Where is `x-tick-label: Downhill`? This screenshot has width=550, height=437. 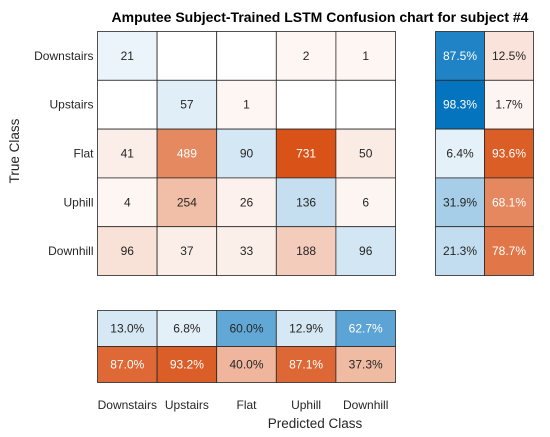 x-tick-label: Downhill is located at coordinates (365, 405).